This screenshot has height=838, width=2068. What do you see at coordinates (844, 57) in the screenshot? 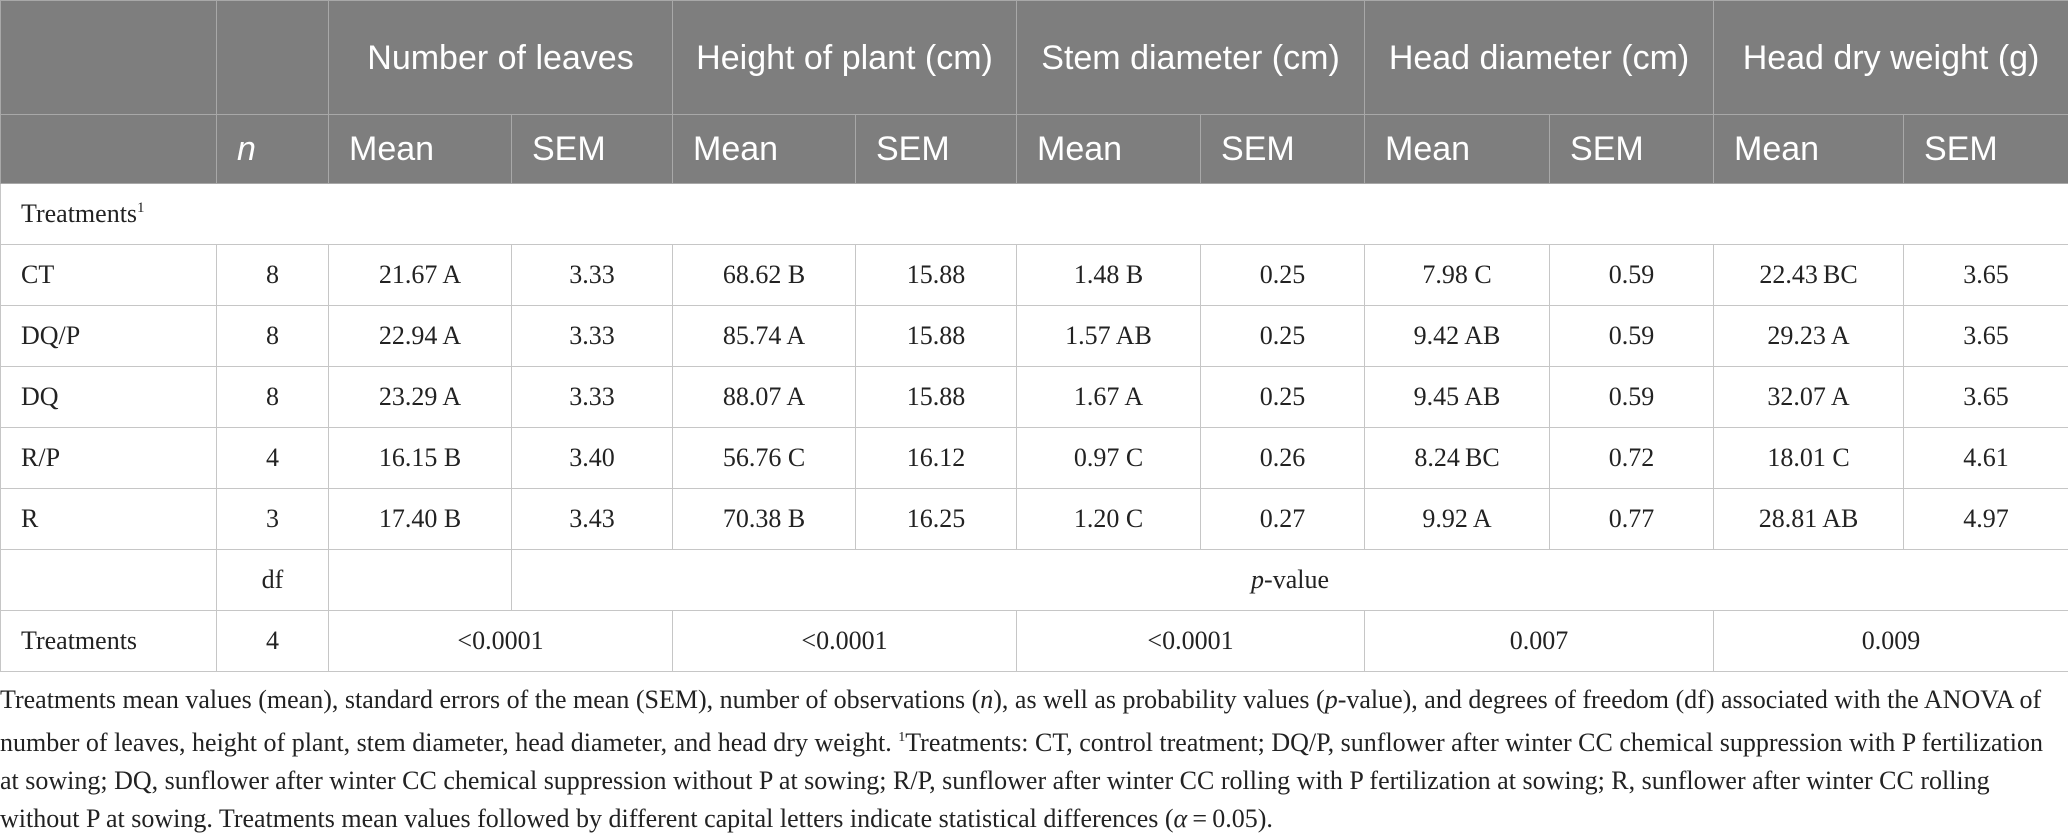
I see `header-height-of-plant: Height of plant (cm)` at bounding box center [844, 57].